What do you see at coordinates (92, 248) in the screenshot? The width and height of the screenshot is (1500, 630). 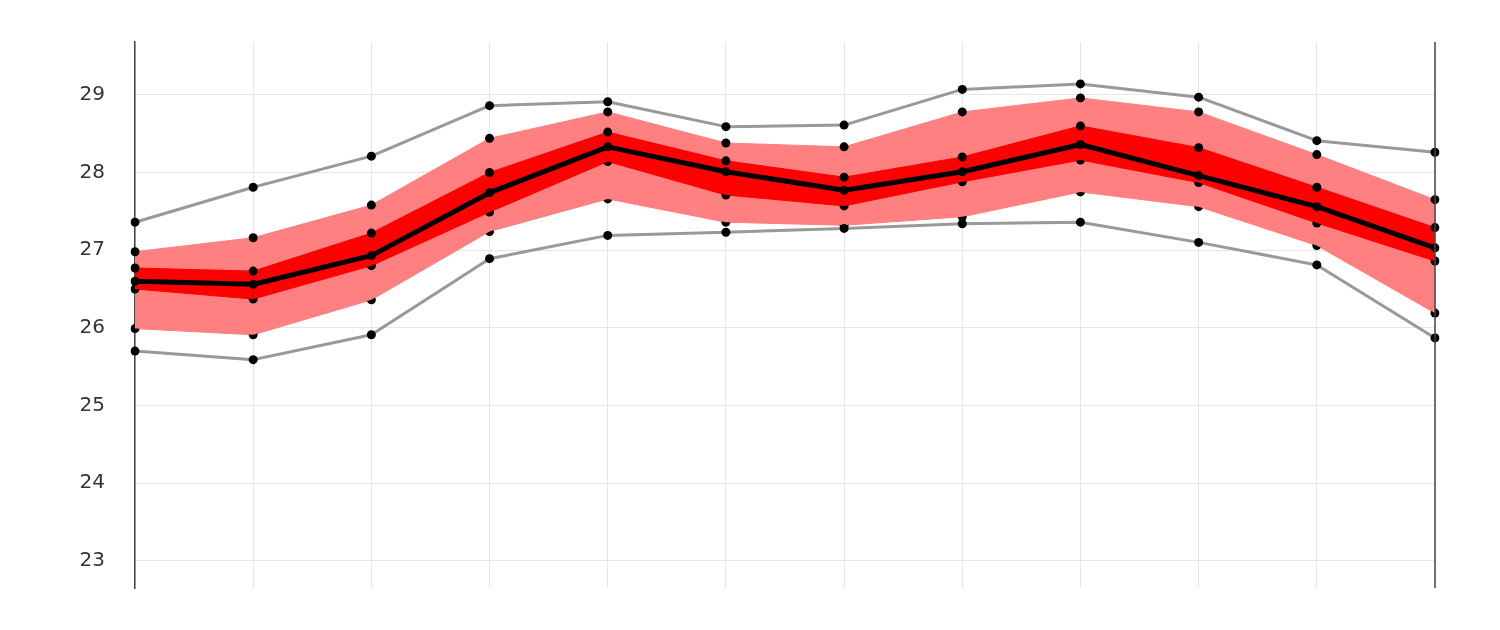 I see `y-tick-label: 27` at bounding box center [92, 248].